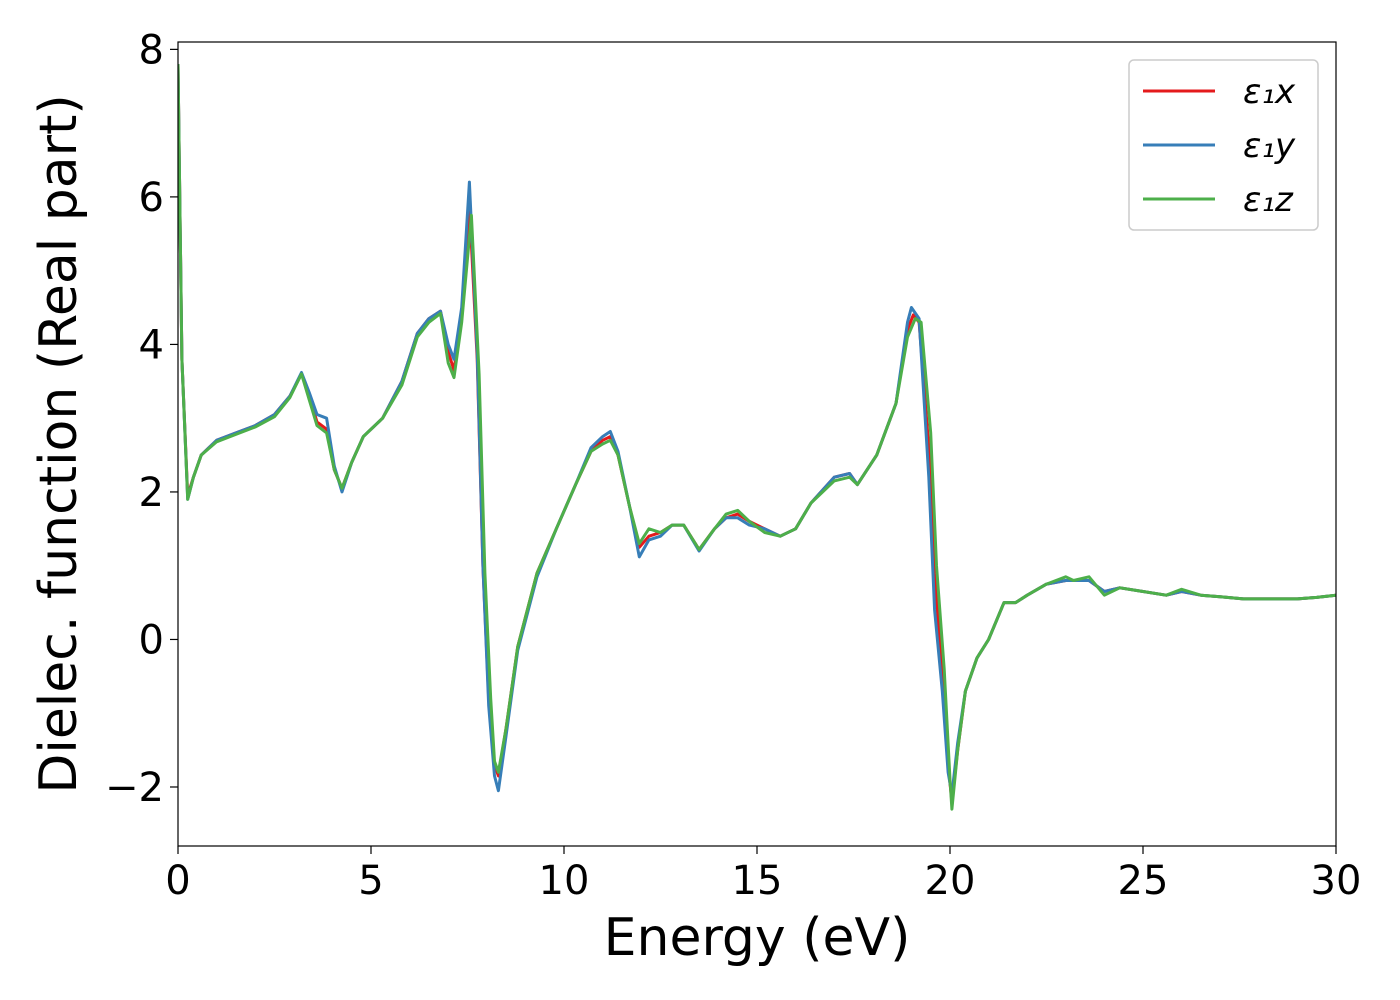 This screenshot has width=1400, height=1000. Describe the element at coordinates (1269, 92) in the screenshot. I see `legend-label-1: ε₁x` at that location.